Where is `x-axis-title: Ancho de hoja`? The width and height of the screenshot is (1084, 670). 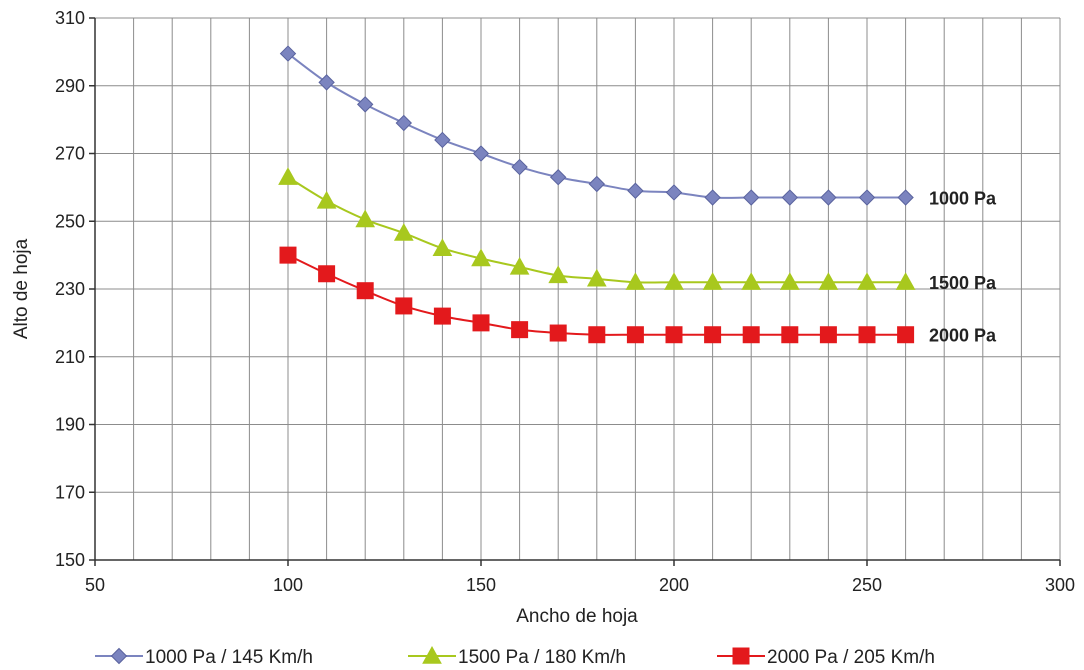
x-axis-title: Ancho de hoja is located at coordinates (577, 616).